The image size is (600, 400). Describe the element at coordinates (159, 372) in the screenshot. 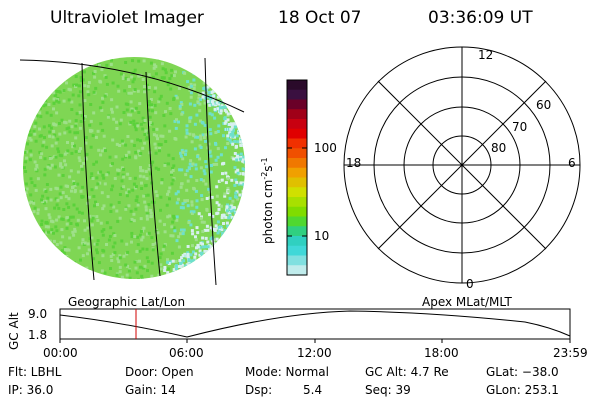

I see `status-door: Door: Open` at that location.